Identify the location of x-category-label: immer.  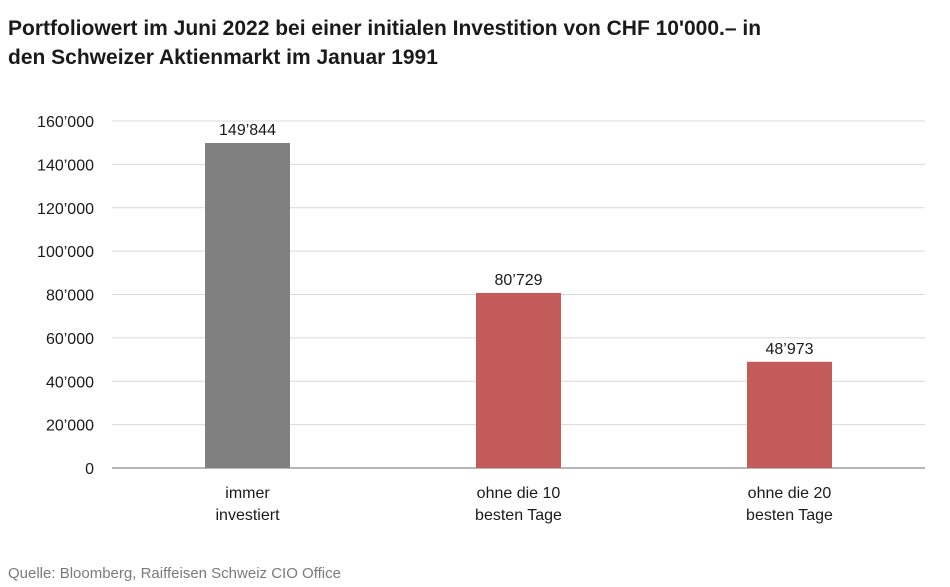
(247, 493).